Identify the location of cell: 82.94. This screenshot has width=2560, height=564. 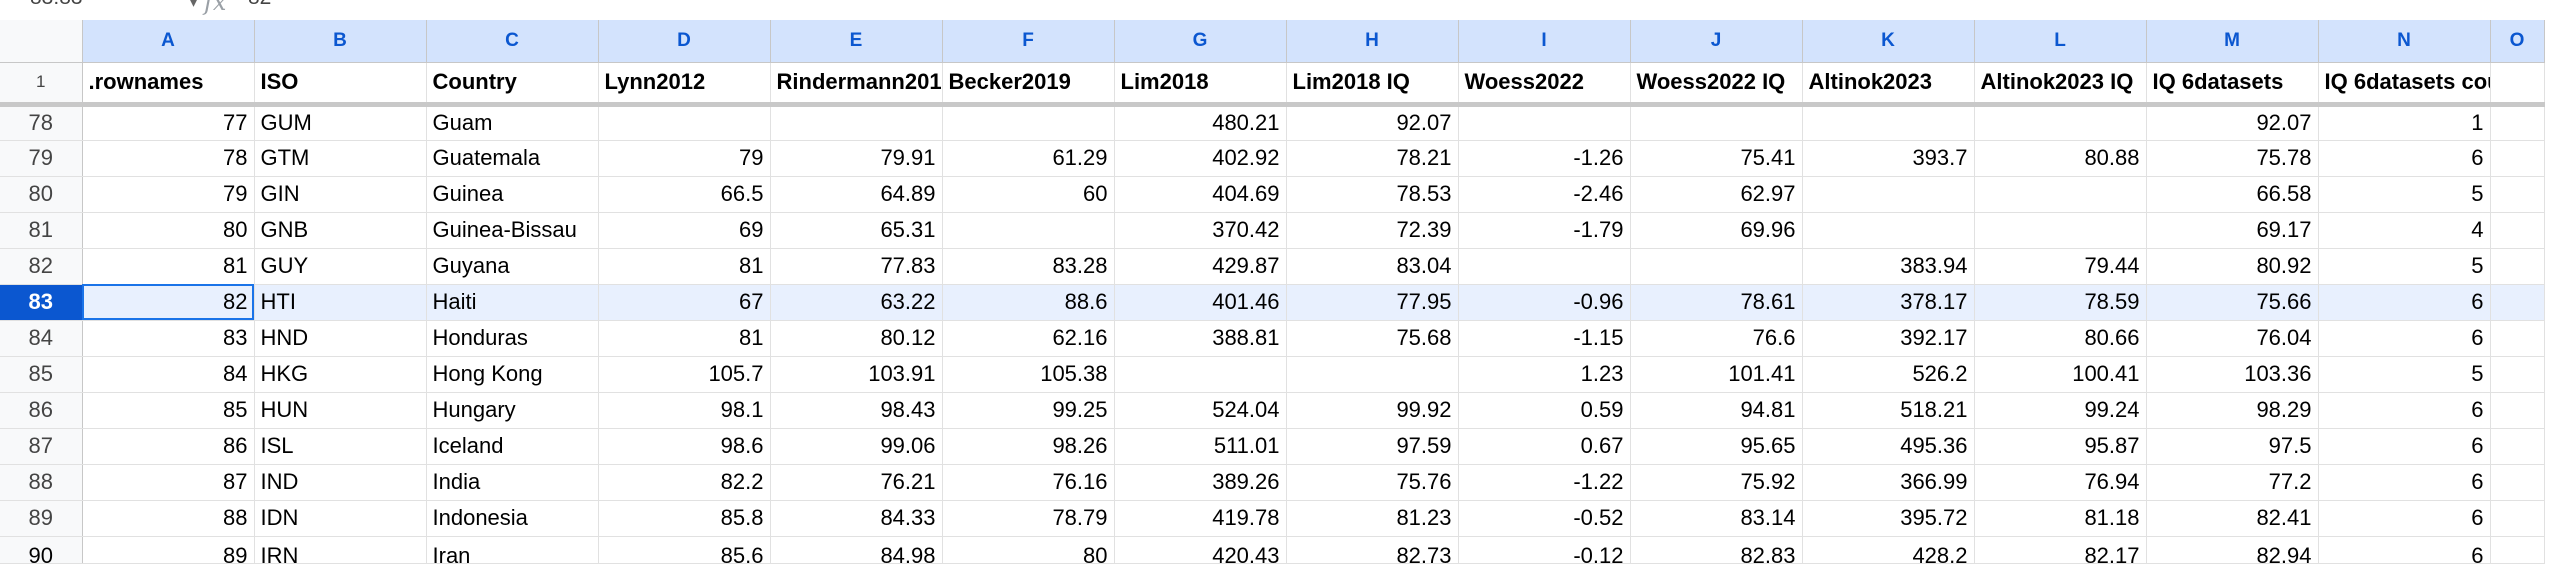
(2232, 550).